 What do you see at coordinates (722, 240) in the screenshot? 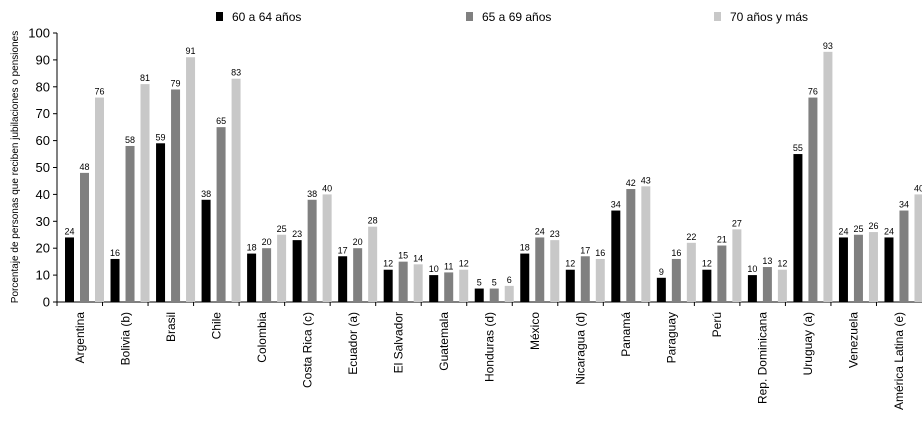
I see `bar-value-label: 21` at bounding box center [722, 240].